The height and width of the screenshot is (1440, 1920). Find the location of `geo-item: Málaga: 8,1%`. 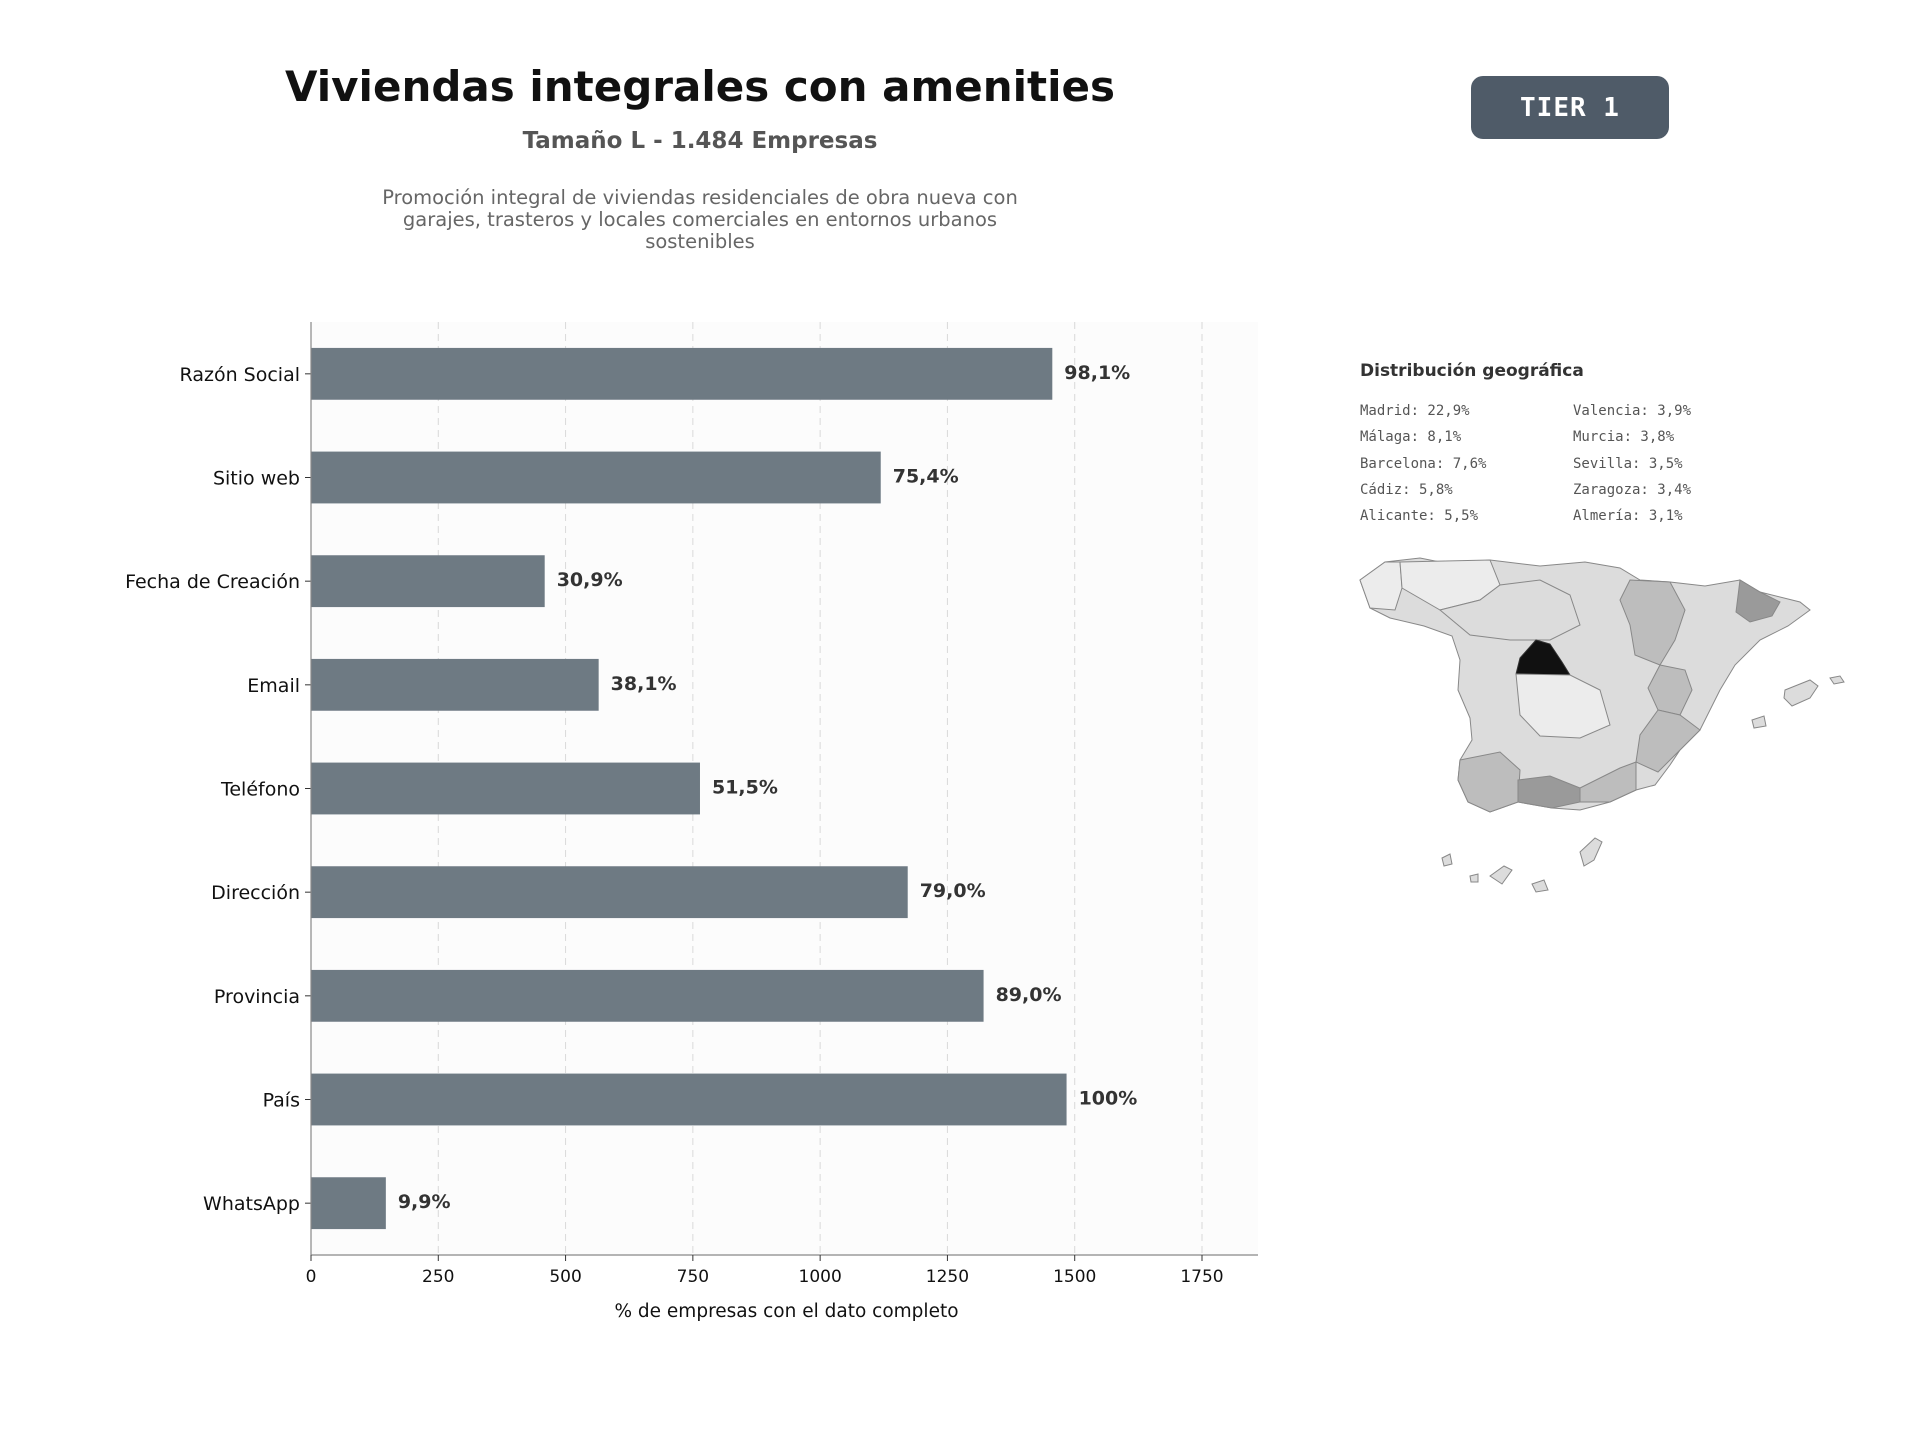

geo-item: Málaga: 8,1% is located at coordinates (1411, 437).